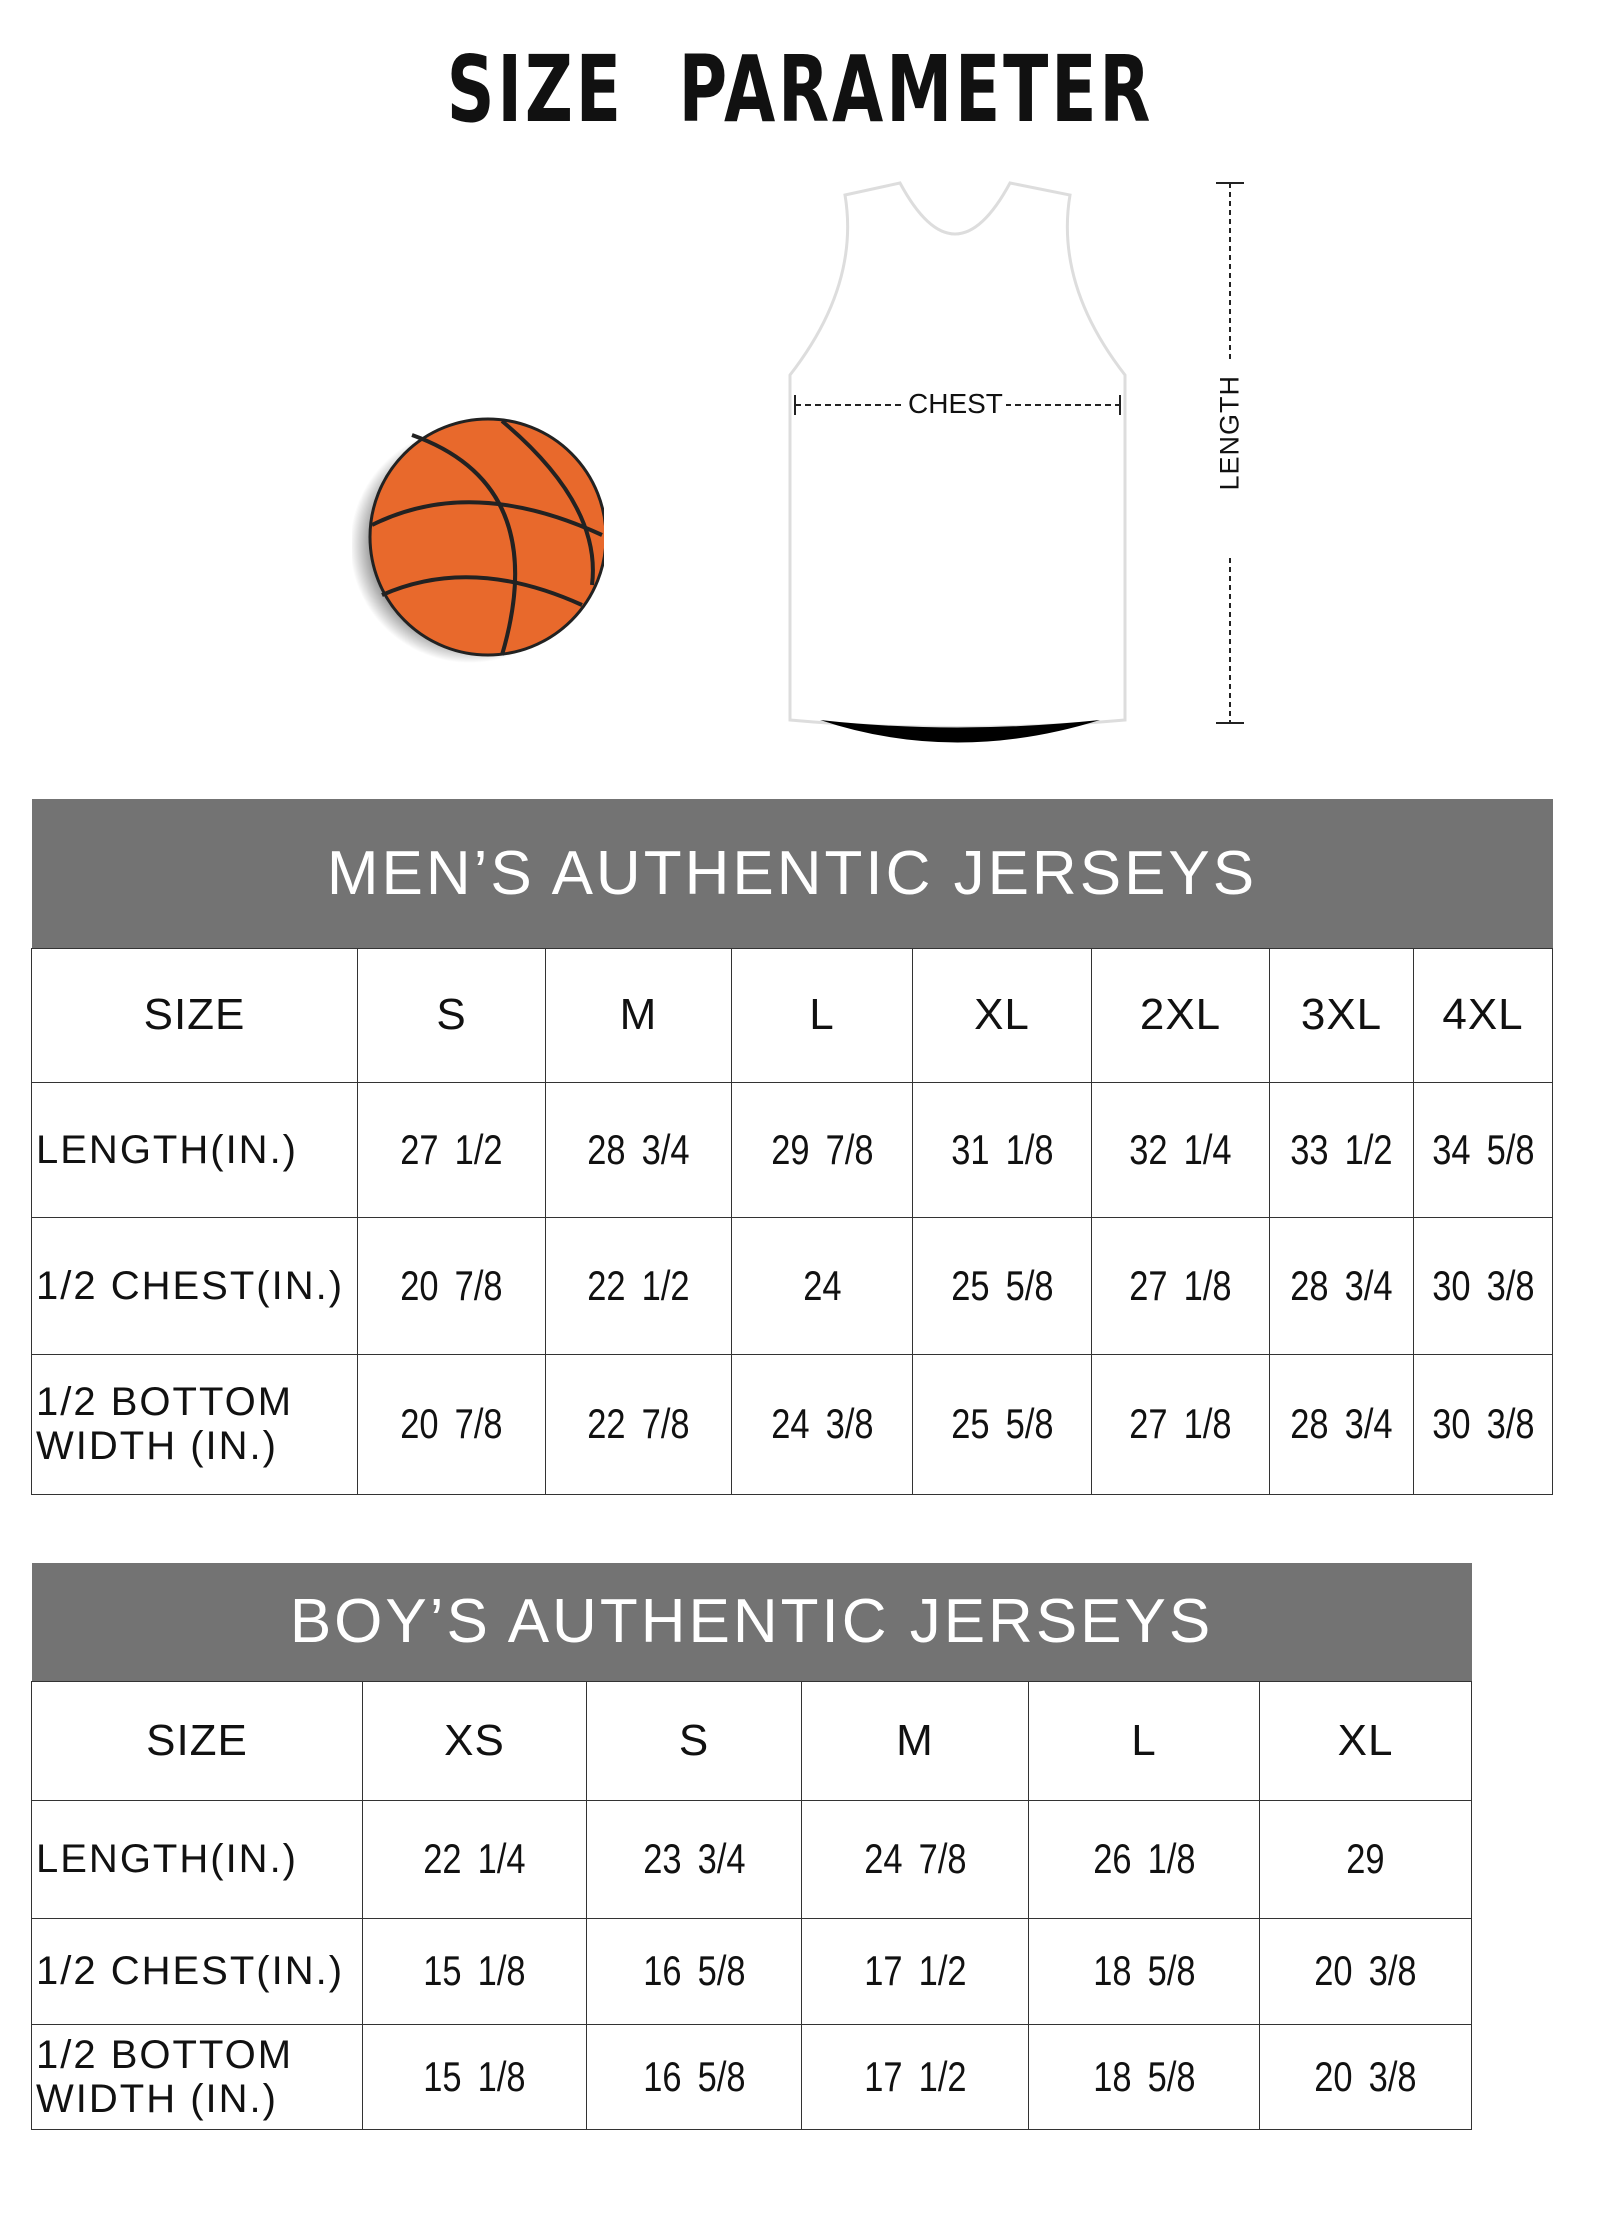 This screenshot has width=1600, height=2233. I want to click on measurement-cell: 22 1/4, so click(474, 1859).